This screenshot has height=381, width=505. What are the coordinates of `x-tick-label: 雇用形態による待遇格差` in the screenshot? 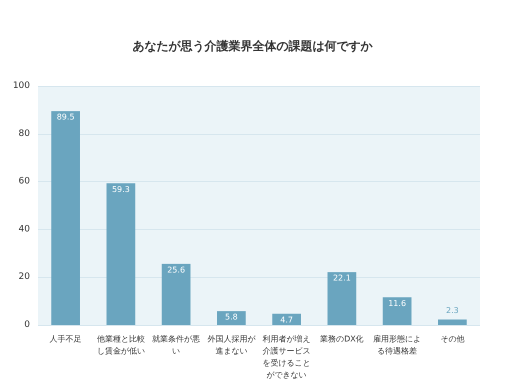 It's located at (397, 345).